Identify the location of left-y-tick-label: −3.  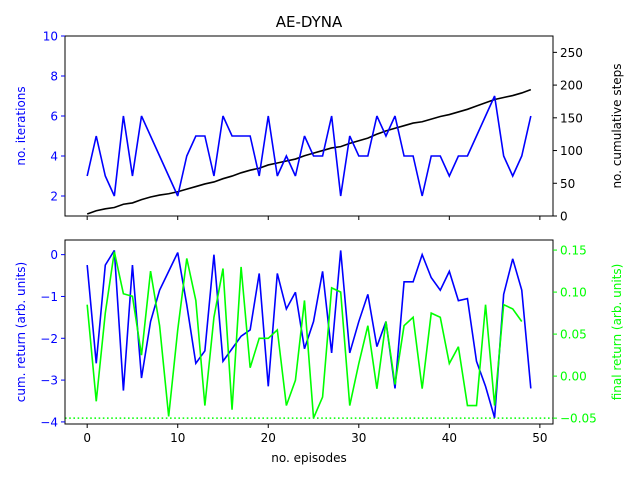
(49, 381).